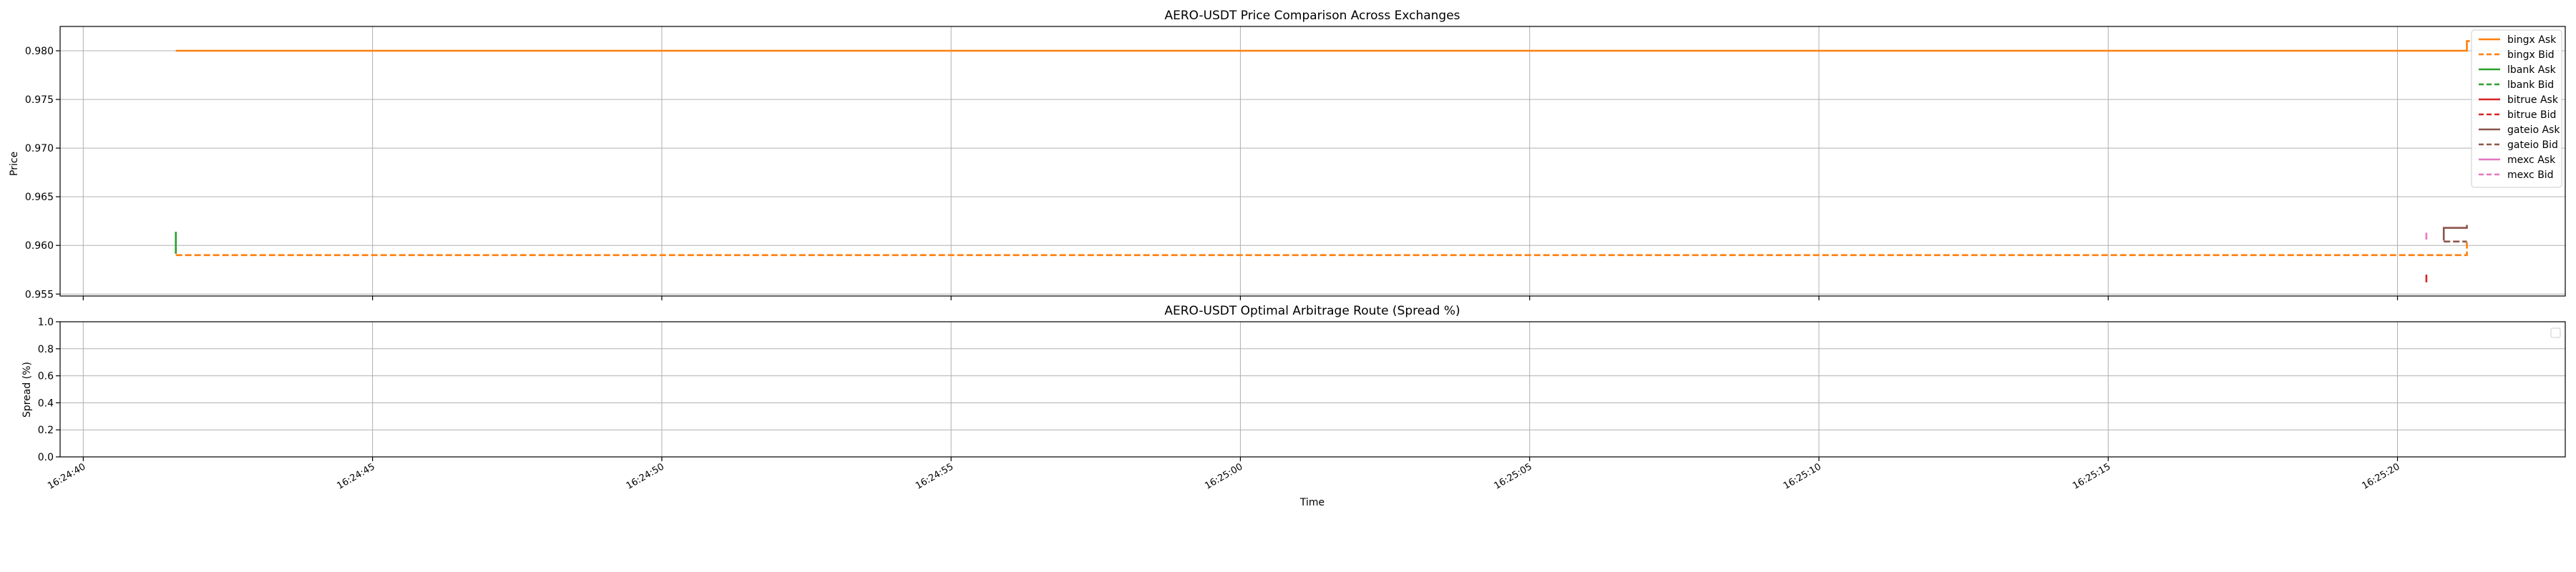 The height and width of the screenshot is (572, 2576). What do you see at coordinates (934, 476) in the screenshot?
I see `x-tick-label: 16:24:55` at bounding box center [934, 476].